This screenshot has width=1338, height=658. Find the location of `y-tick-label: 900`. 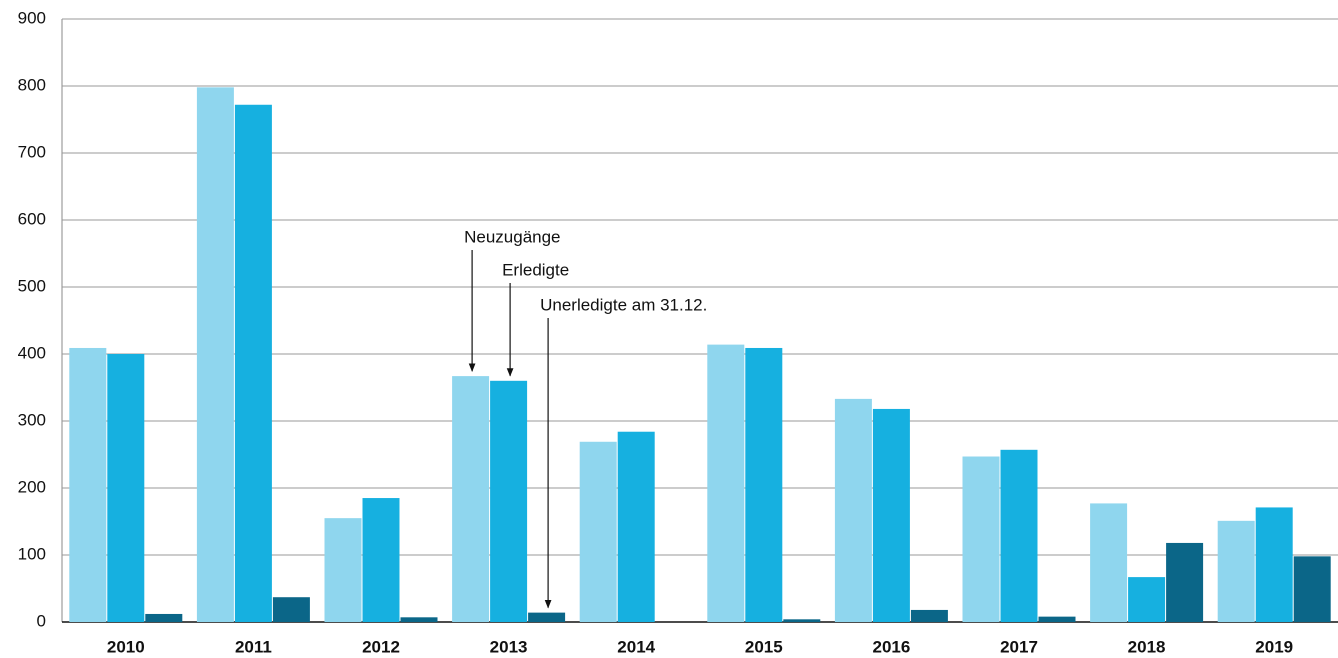

y-tick-label: 900 is located at coordinates (32, 17).